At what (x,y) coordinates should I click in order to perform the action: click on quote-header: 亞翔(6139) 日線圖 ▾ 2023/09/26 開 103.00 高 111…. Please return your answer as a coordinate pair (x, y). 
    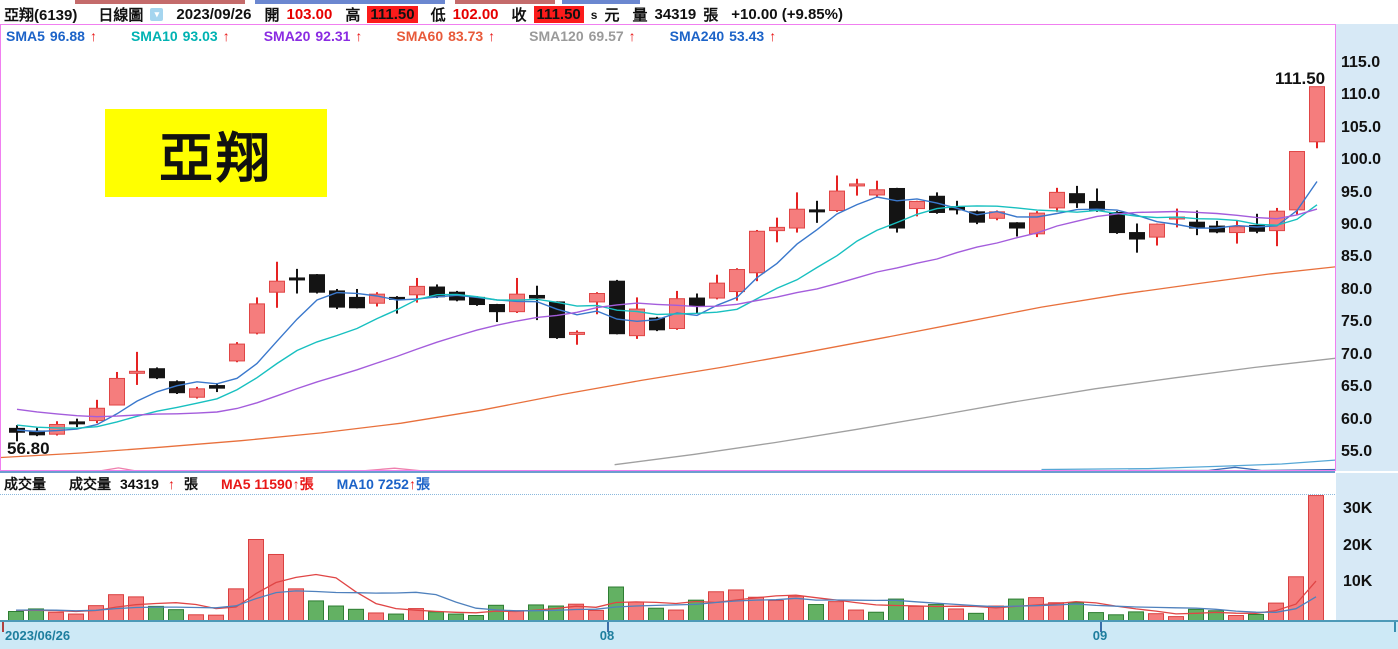
    Looking at the image, I should click on (699, 14).